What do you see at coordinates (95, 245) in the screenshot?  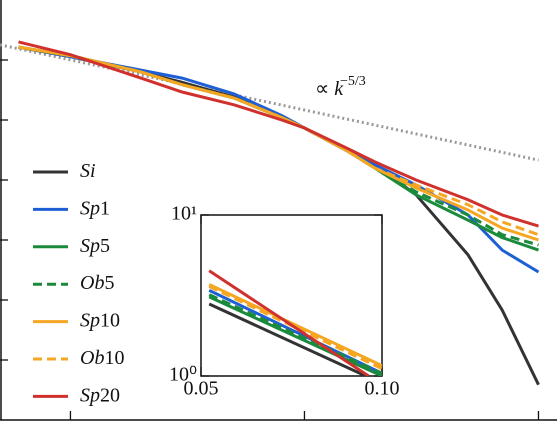 I see `legend-label: Sp5` at bounding box center [95, 245].